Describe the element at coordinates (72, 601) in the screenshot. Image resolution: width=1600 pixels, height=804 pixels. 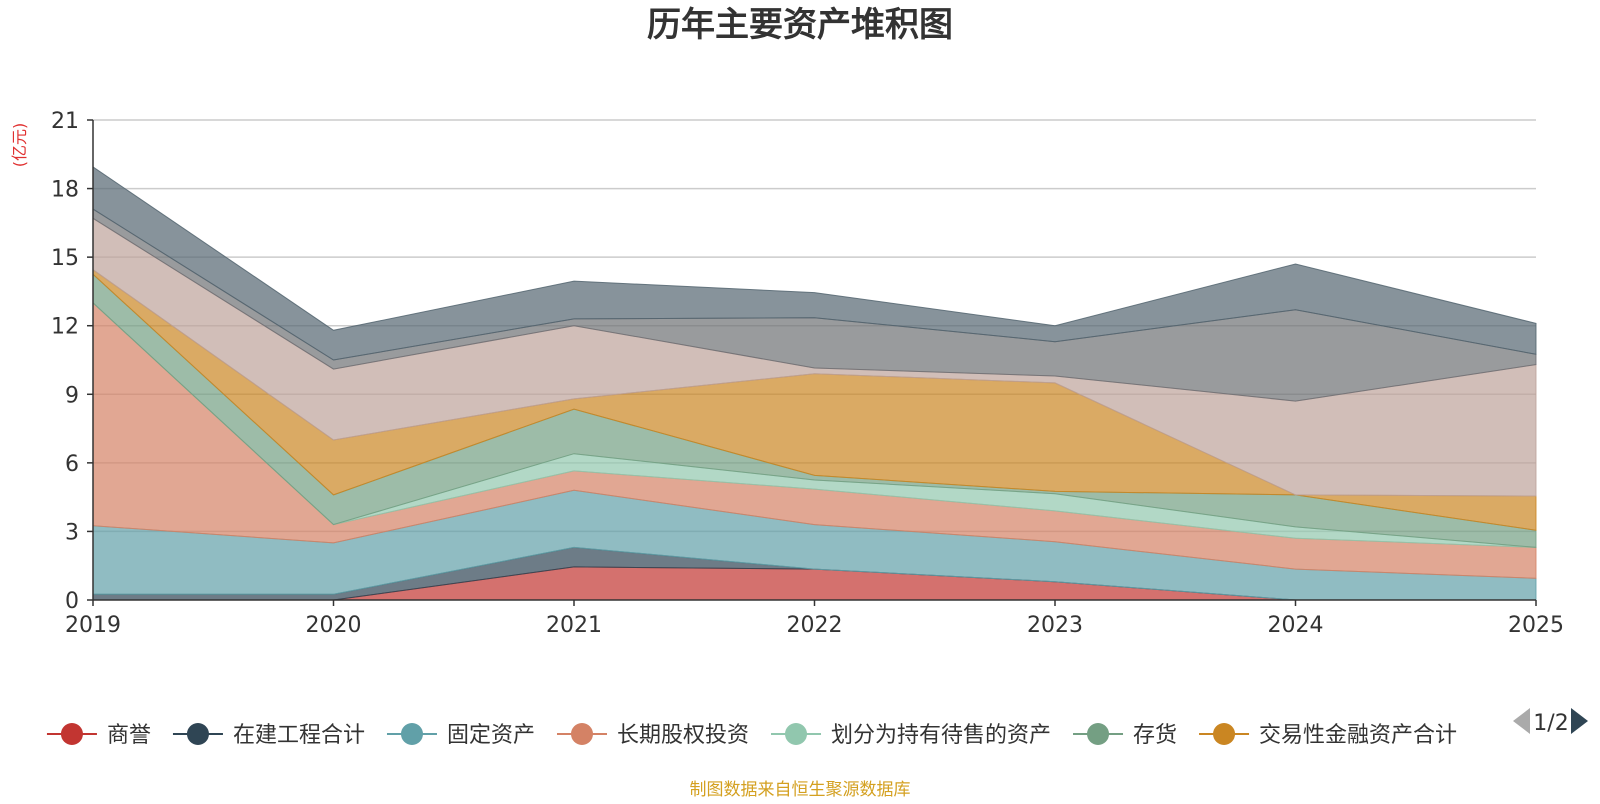
I see `y-tick-label: 0` at that location.